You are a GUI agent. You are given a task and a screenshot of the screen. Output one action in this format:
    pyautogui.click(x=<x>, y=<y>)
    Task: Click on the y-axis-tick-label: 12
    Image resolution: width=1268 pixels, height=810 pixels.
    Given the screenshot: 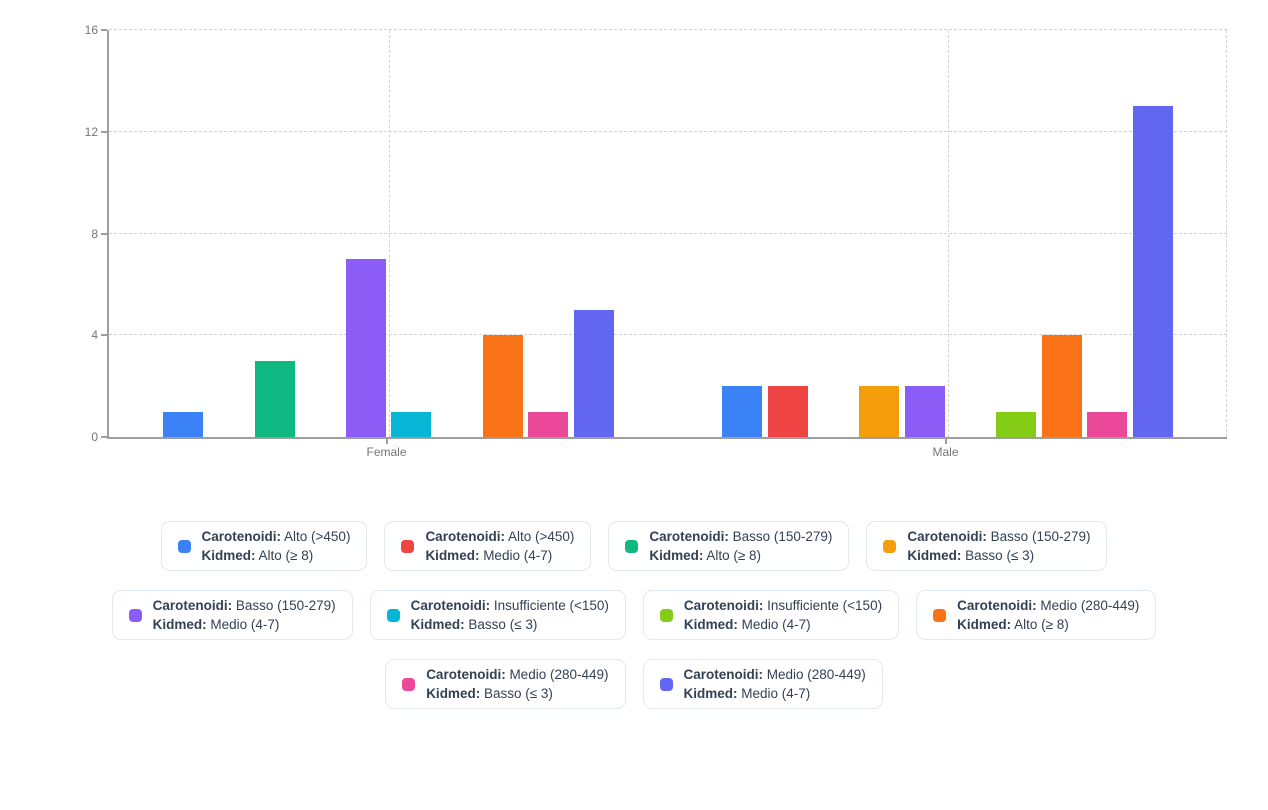 What is the action you would take?
    pyautogui.click(x=91, y=131)
    